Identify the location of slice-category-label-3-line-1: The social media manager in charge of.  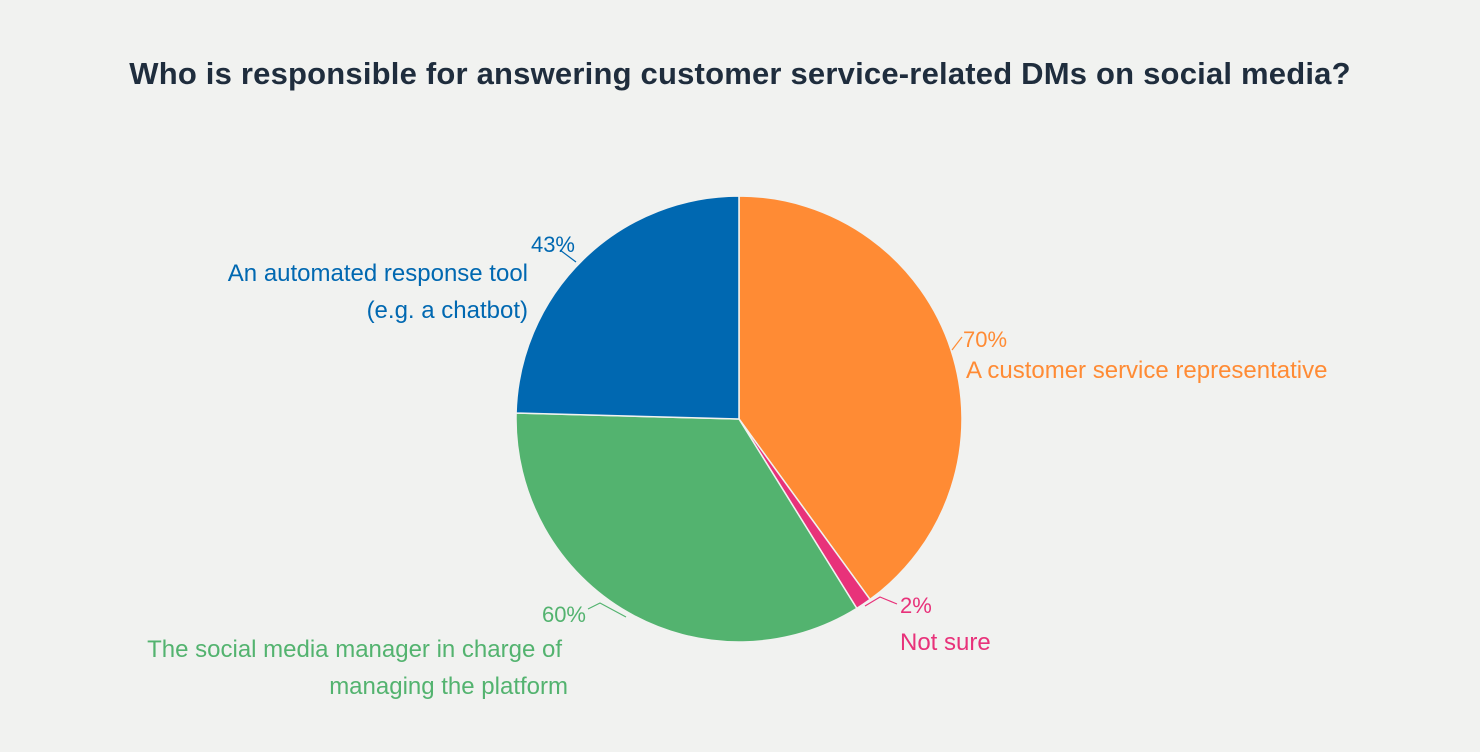
(354, 649).